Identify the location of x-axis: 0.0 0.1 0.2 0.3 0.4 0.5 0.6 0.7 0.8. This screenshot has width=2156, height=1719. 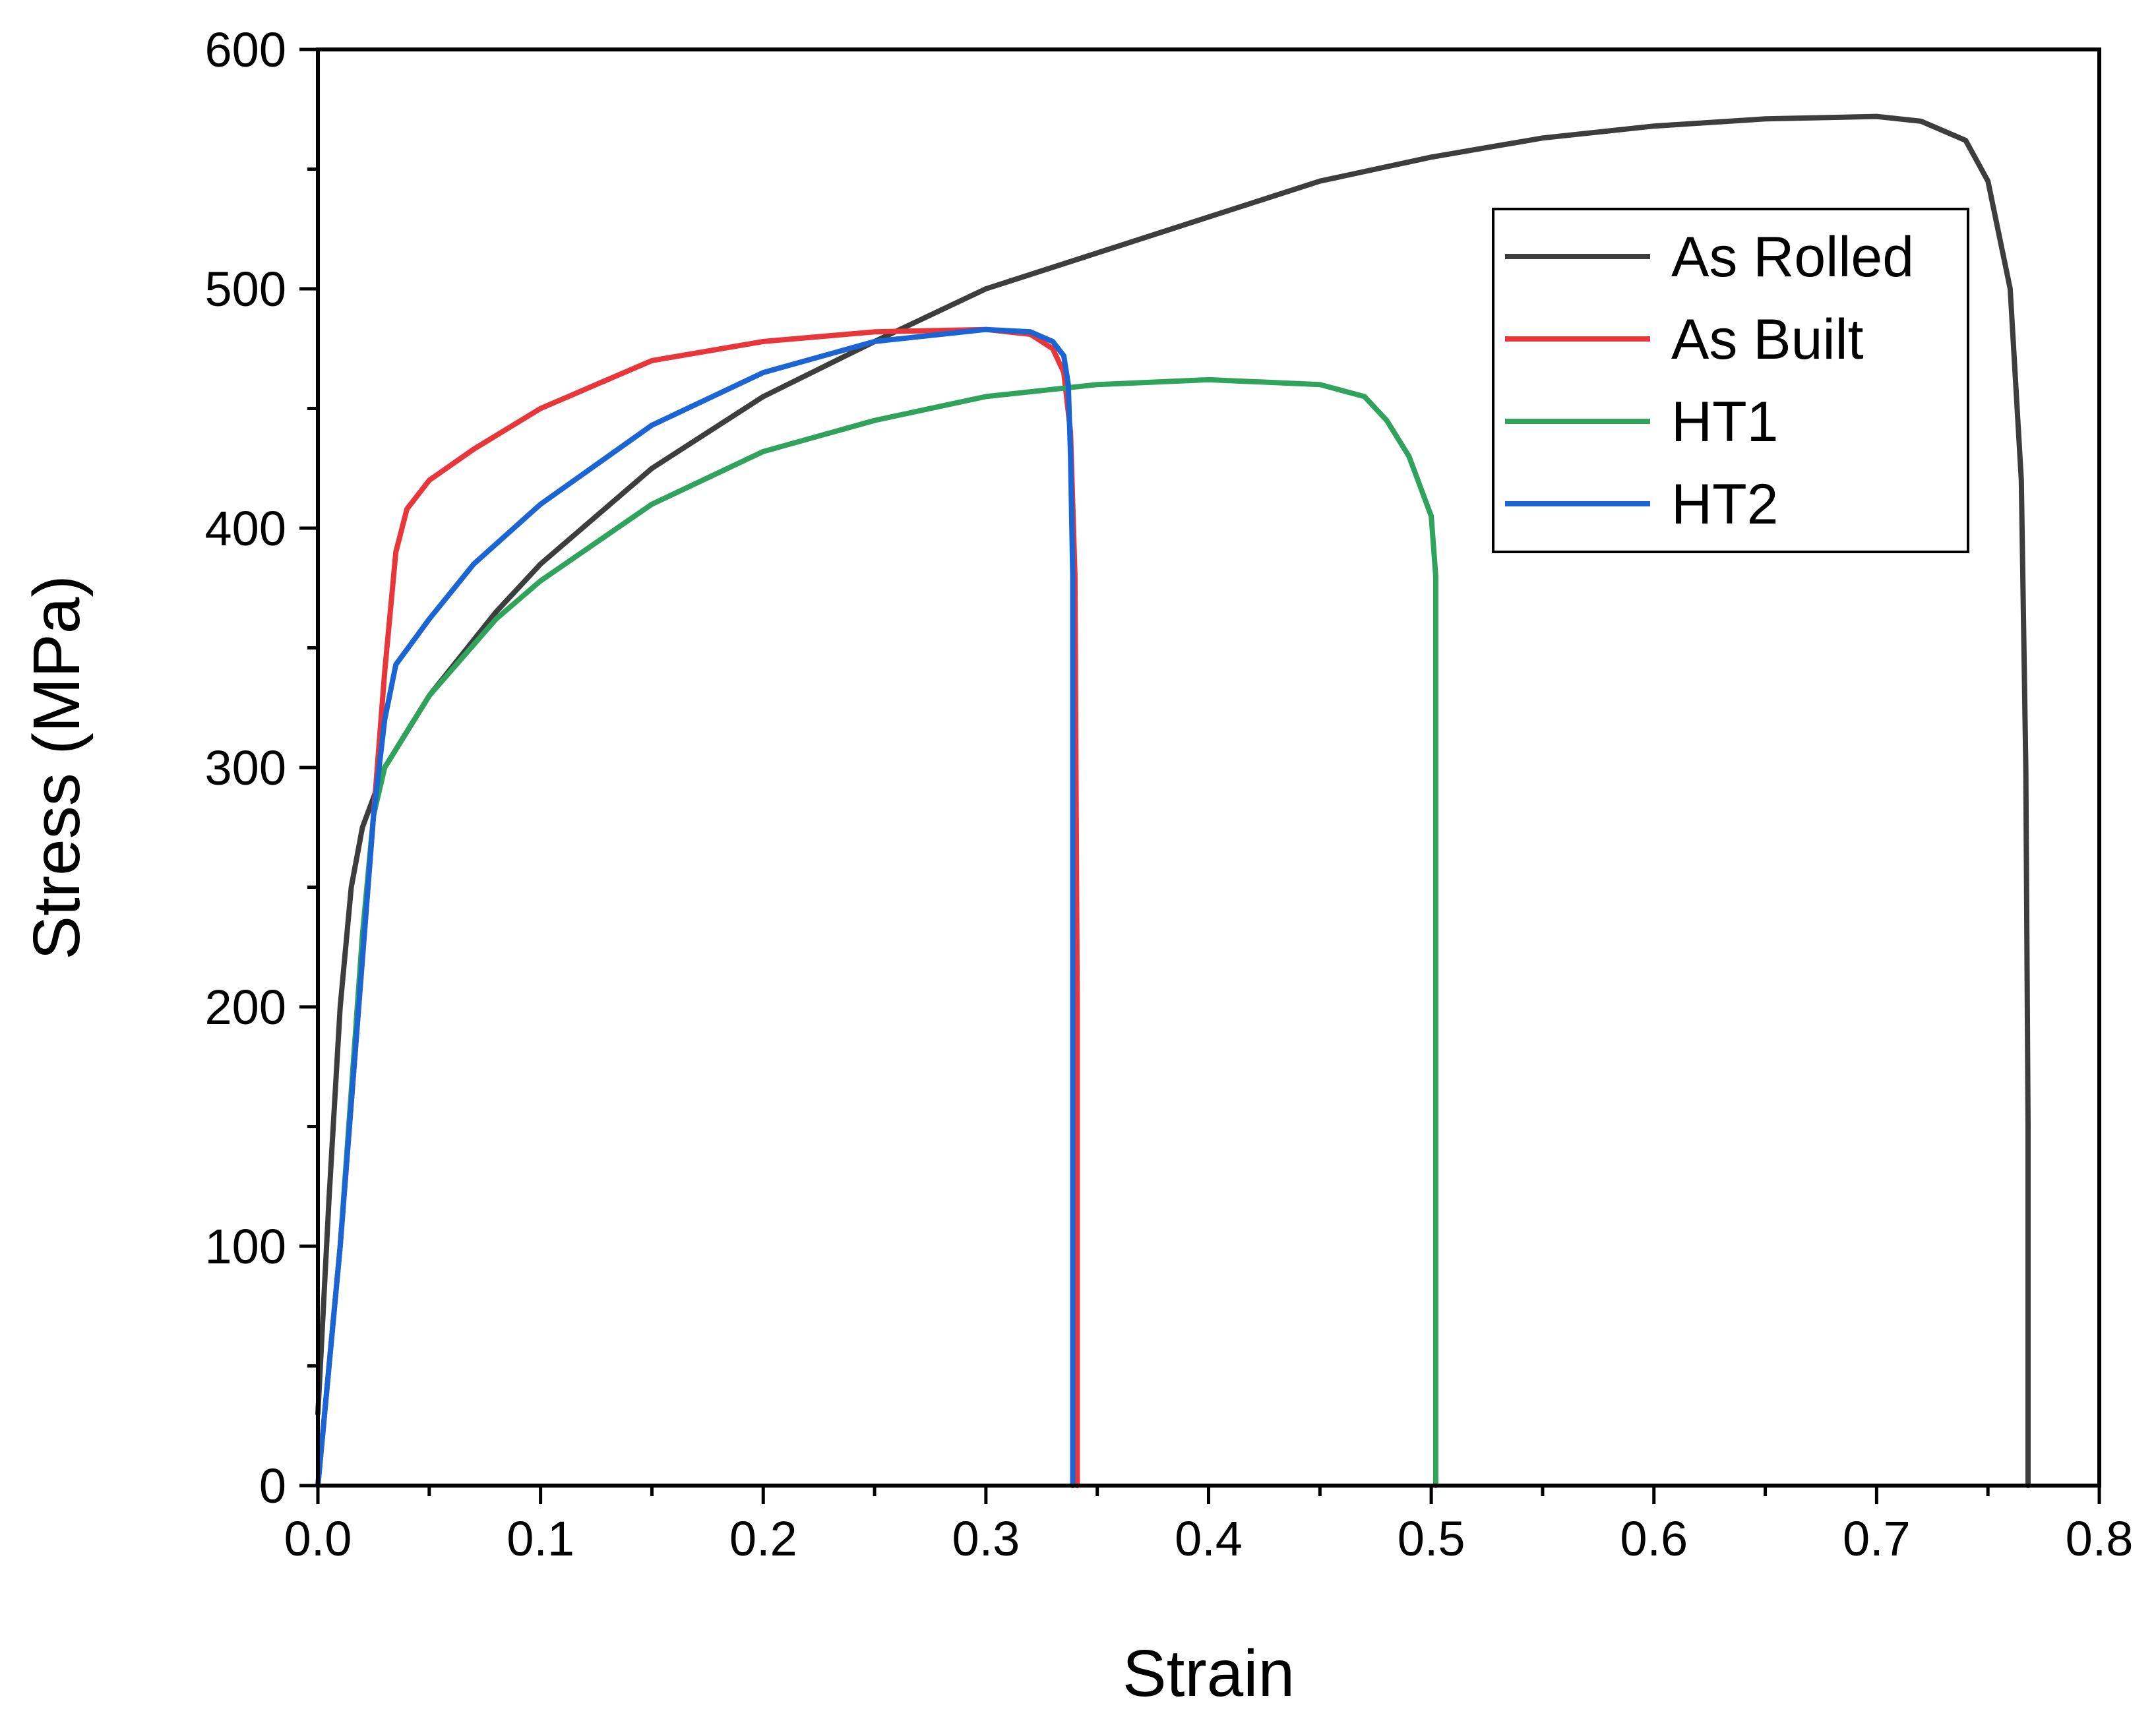
(1209, 1526).